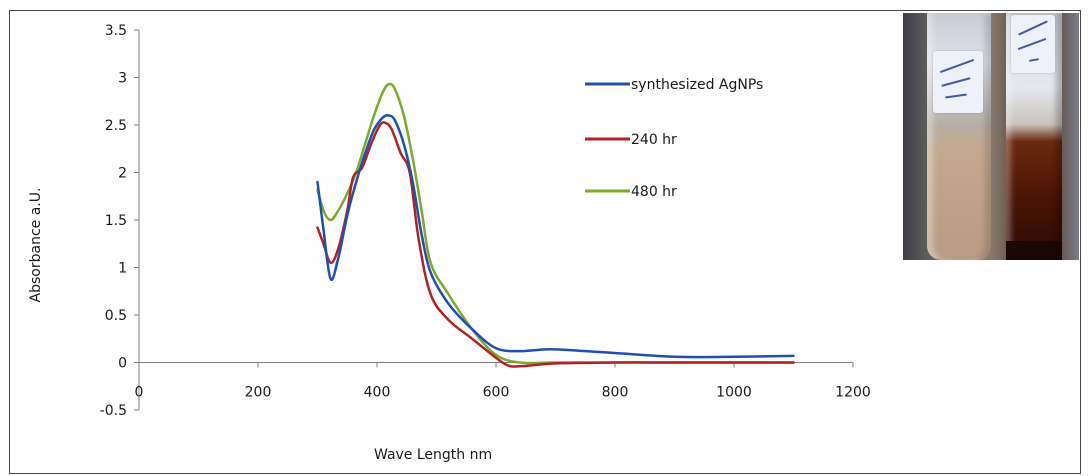  I want to click on legend-label: synthesized AgNPs, so click(697, 85).